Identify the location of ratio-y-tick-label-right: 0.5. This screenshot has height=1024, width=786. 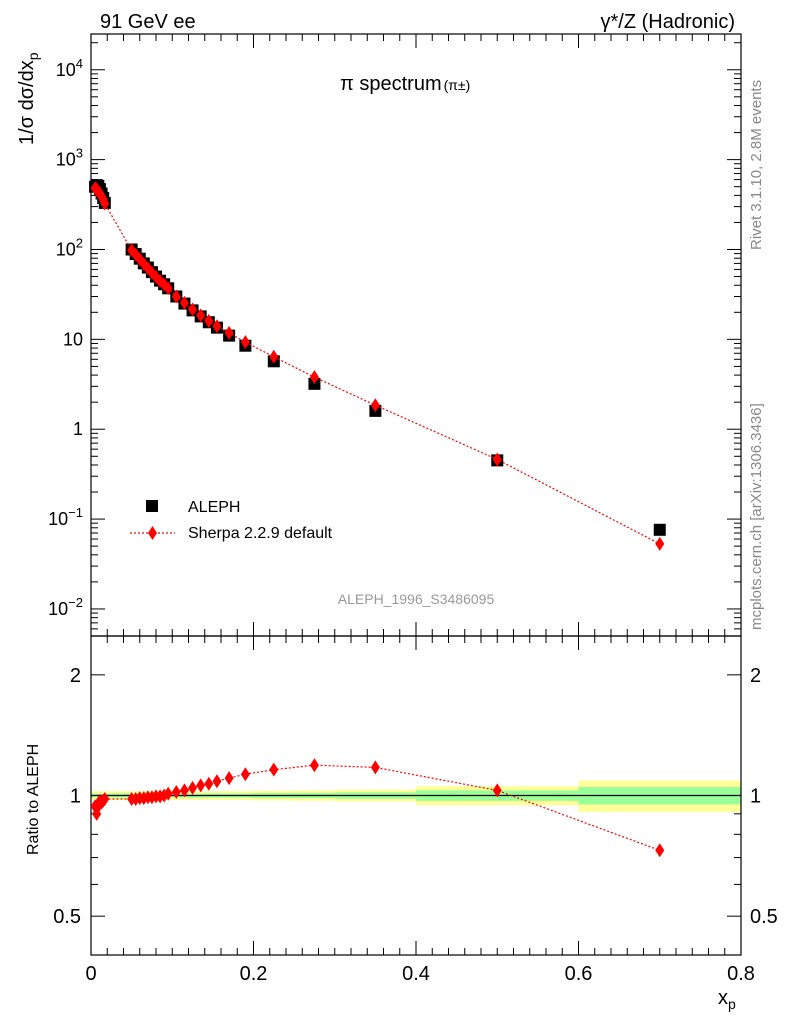
(764, 917).